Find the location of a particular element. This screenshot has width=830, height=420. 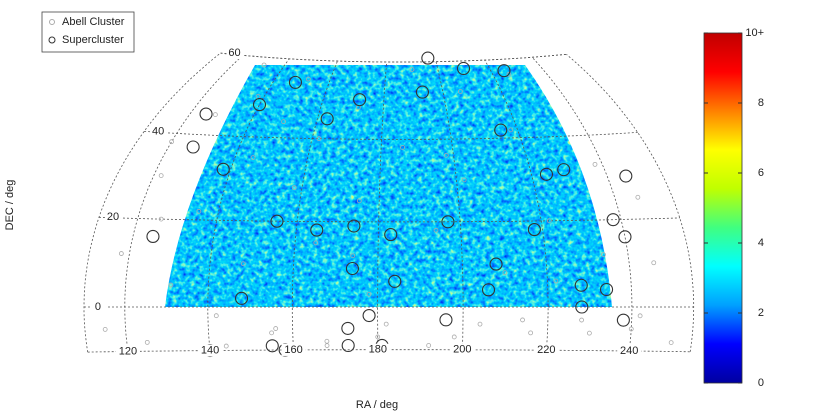

legend: Abell Cluster Supercluster is located at coordinates (88, 32).